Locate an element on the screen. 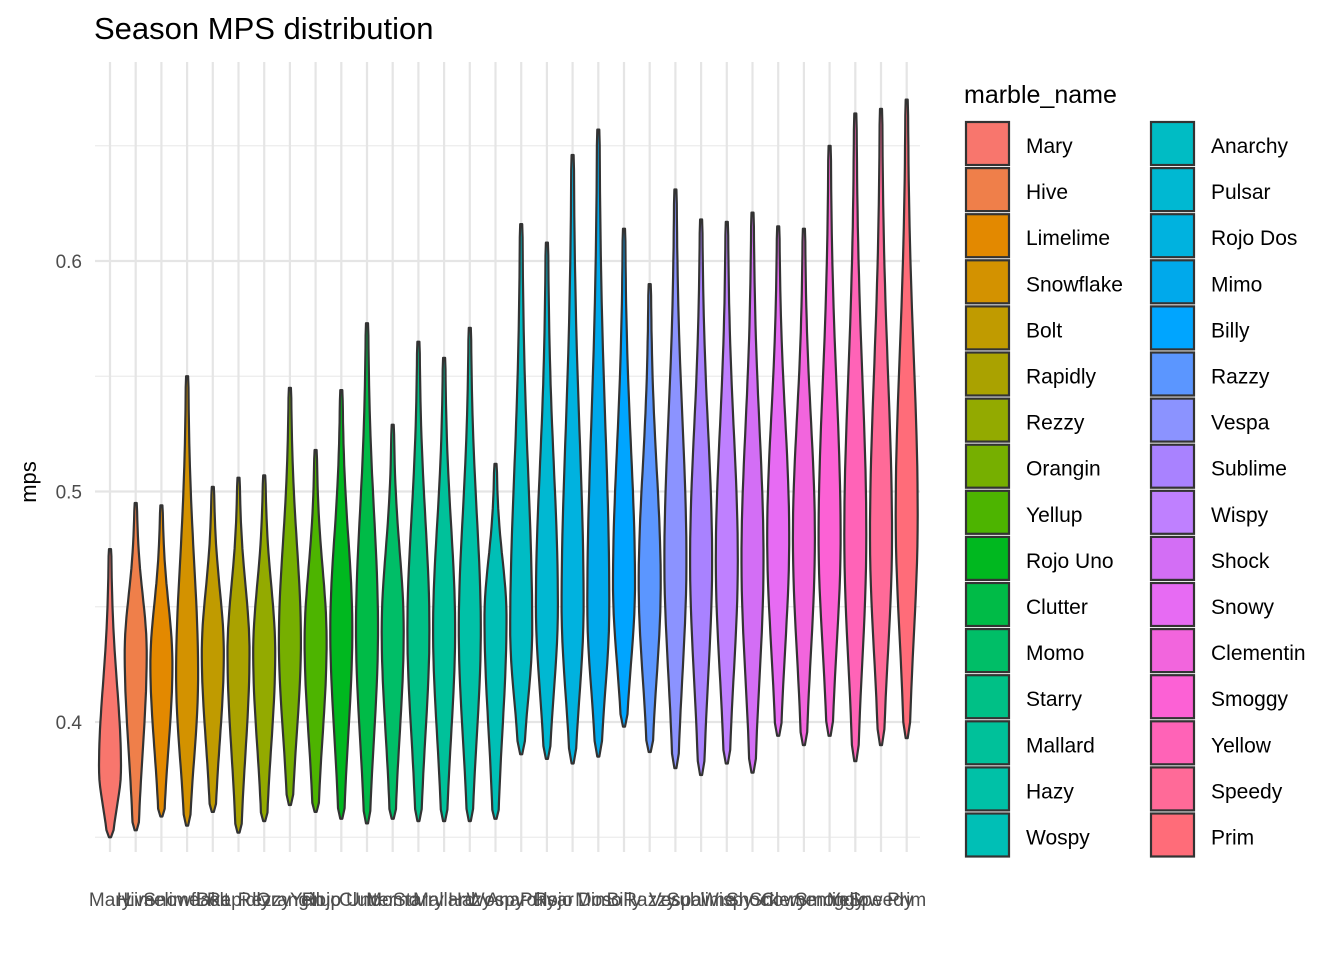 The image size is (1344, 960). x-tick-label: Snowy is located at coordinates (779, 900).